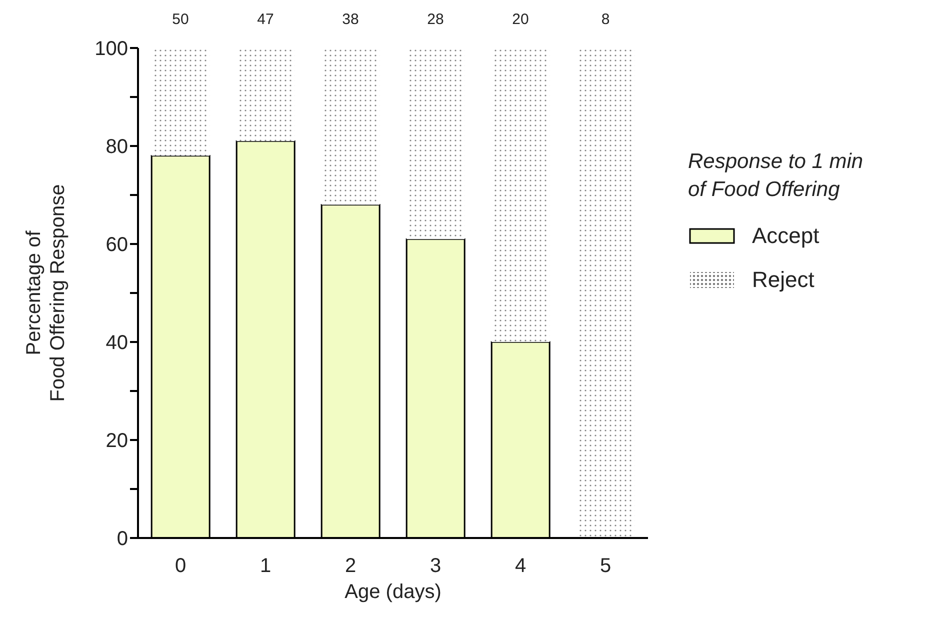 Image resolution: width=928 pixels, height=639 pixels. Describe the element at coordinates (520, 19) in the screenshot. I see `annotation: 20` at that location.